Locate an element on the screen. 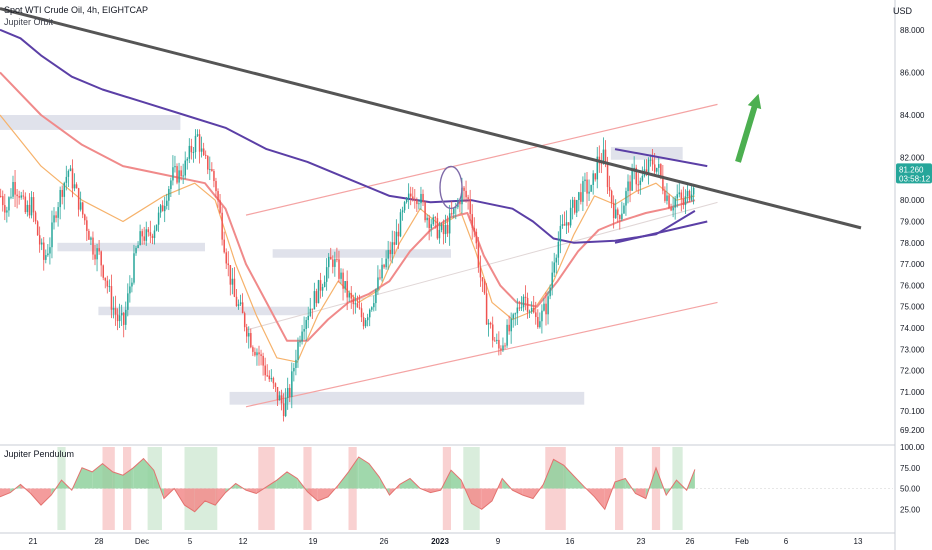  triangle-lower-line is located at coordinates (661, 232).